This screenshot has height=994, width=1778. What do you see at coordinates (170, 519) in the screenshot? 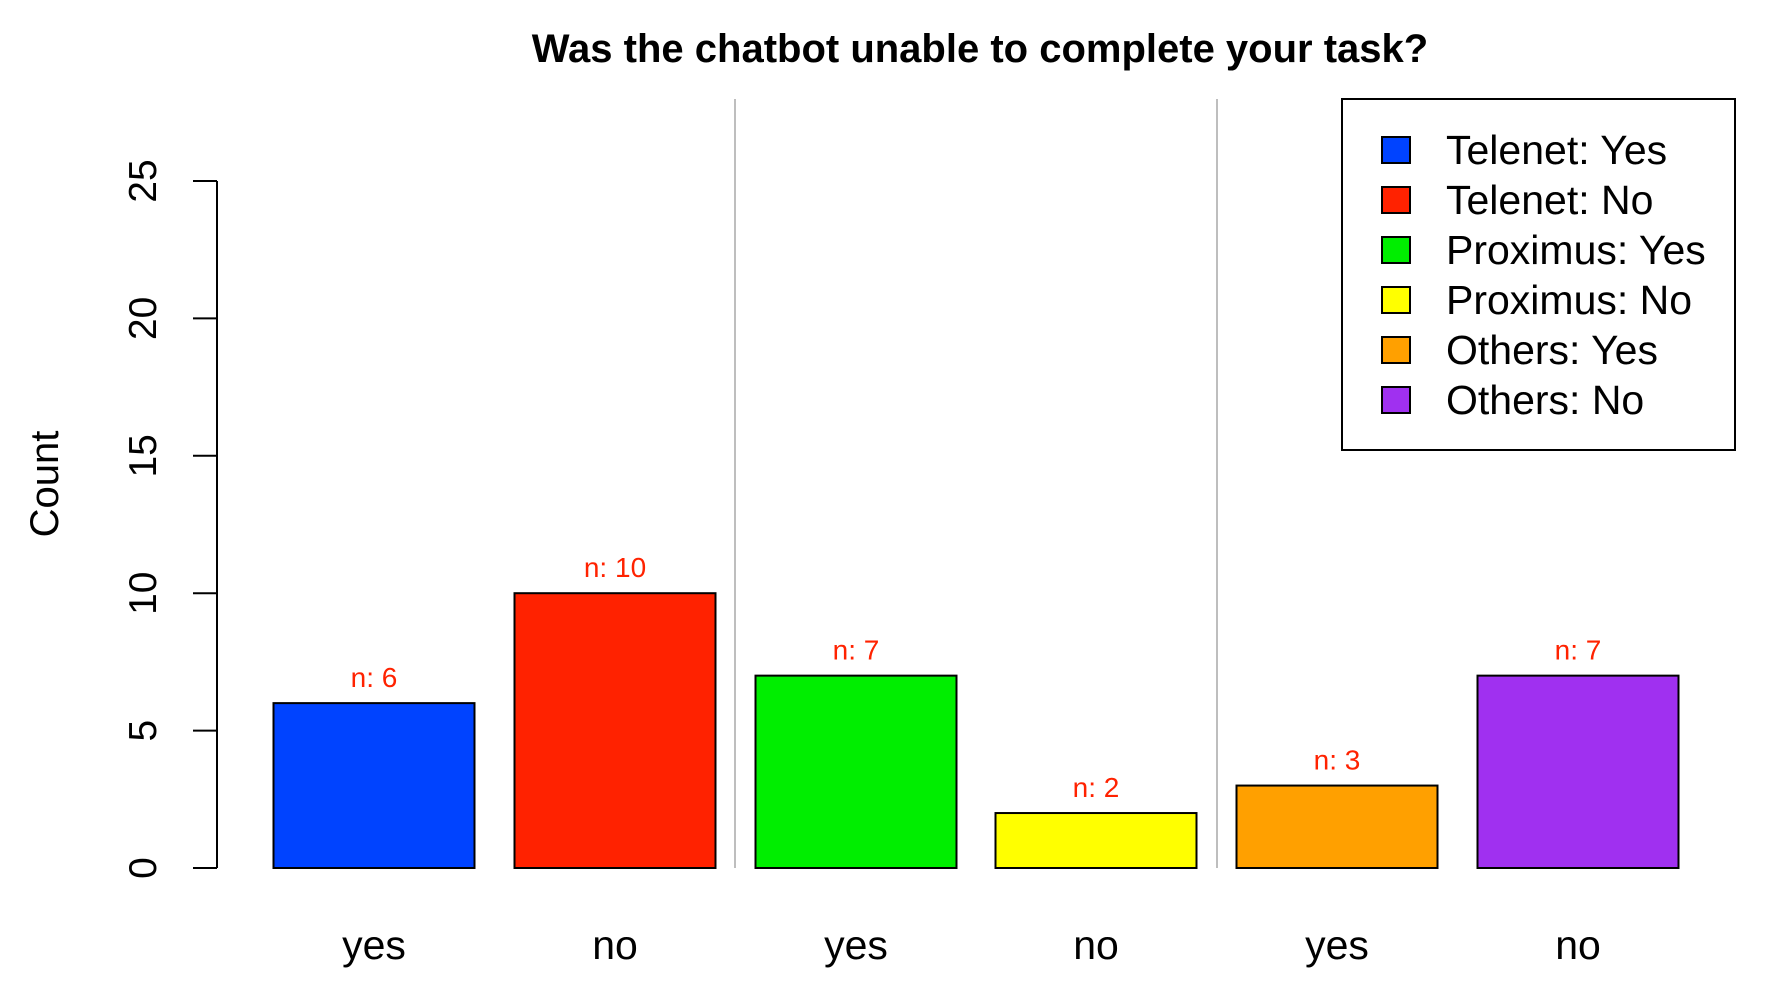
I see `y-axis: 0 5 10 15 20 25` at bounding box center [170, 519].